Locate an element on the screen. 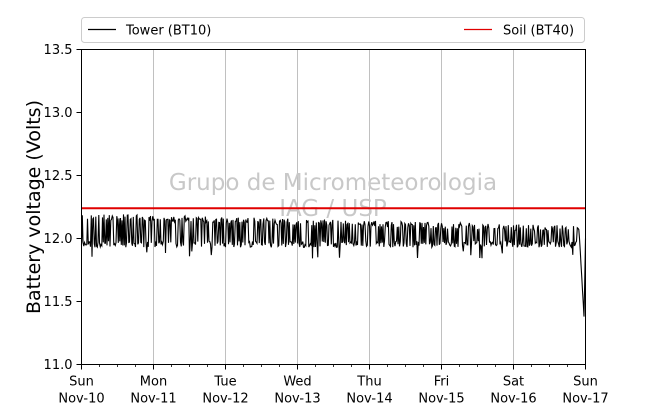 This screenshot has height=409, width=650. x-tick-label-date: Nov-12 is located at coordinates (225, 399).